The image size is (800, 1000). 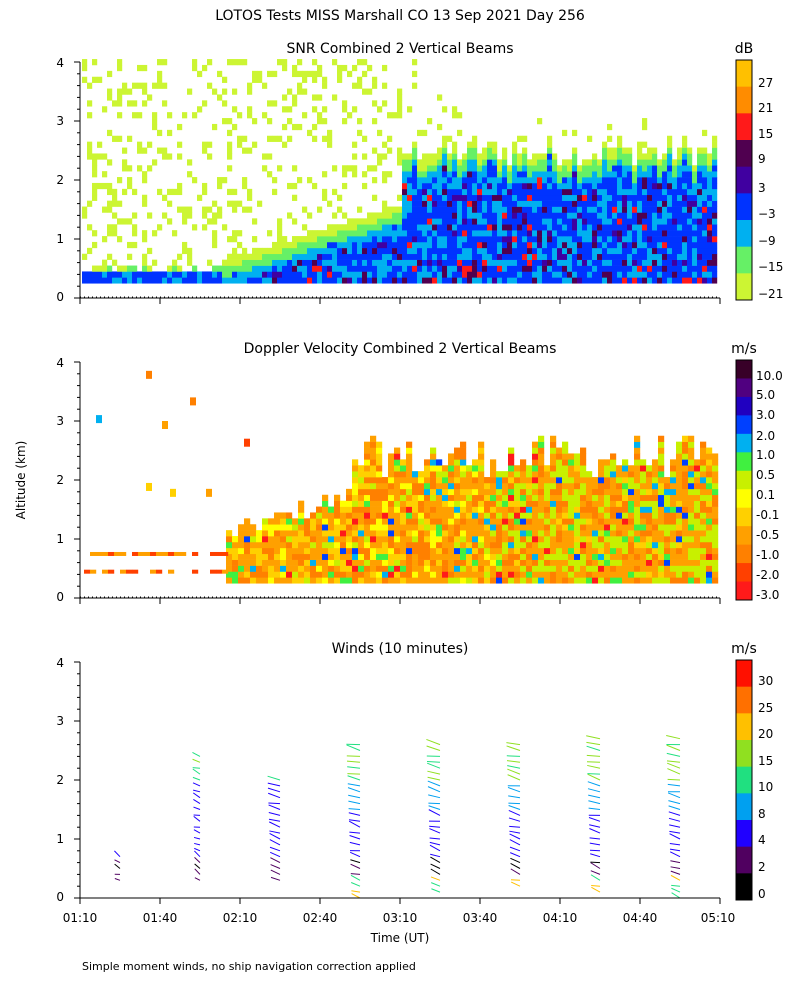 What do you see at coordinates (744, 649) in the screenshot?
I see `winds-colorbar-unit: m/s` at bounding box center [744, 649].